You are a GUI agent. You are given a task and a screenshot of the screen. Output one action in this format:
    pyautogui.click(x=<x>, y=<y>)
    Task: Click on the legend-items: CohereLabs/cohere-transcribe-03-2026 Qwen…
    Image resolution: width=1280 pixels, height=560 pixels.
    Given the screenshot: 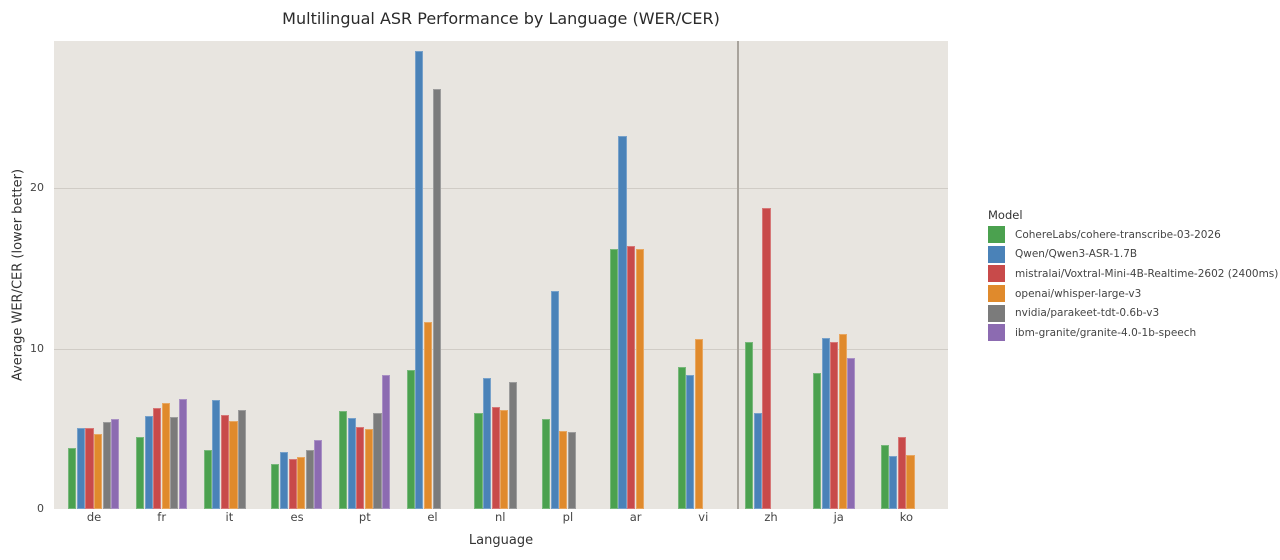 What is the action you would take?
    pyautogui.click(x=1133, y=284)
    